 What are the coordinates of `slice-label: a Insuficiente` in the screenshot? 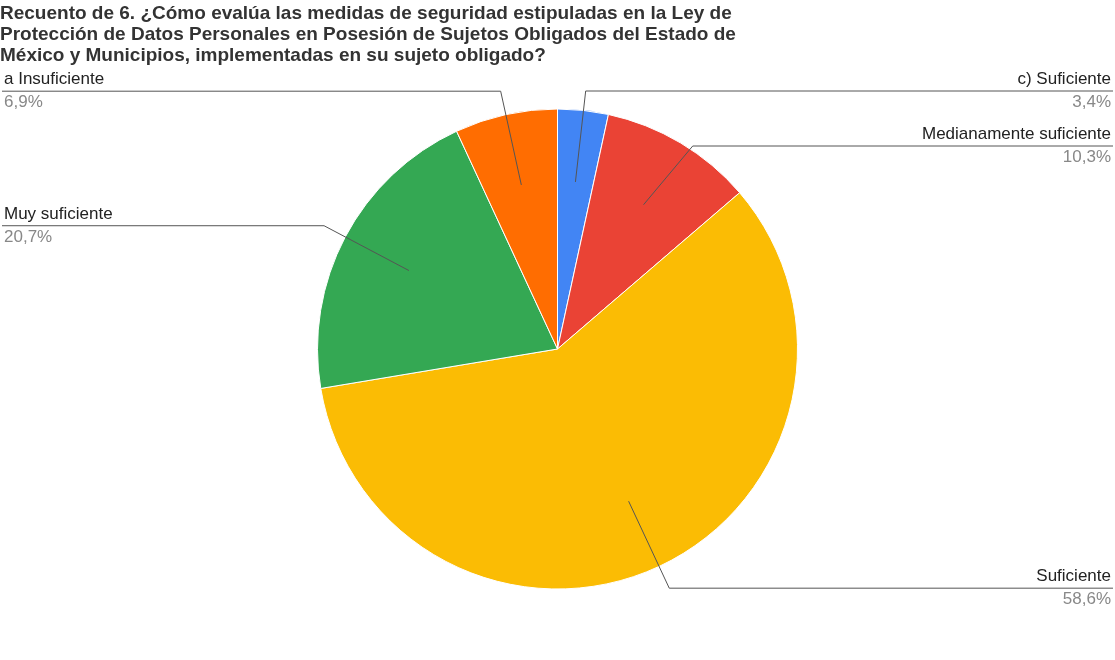 It's located at (54, 79).